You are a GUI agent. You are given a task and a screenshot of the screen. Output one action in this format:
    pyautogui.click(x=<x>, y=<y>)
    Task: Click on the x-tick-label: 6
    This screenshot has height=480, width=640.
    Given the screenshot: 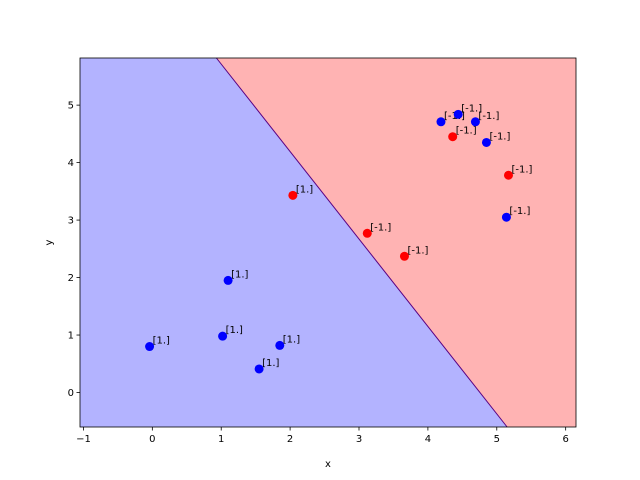 What is the action you would take?
    pyautogui.click(x=565, y=439)
    